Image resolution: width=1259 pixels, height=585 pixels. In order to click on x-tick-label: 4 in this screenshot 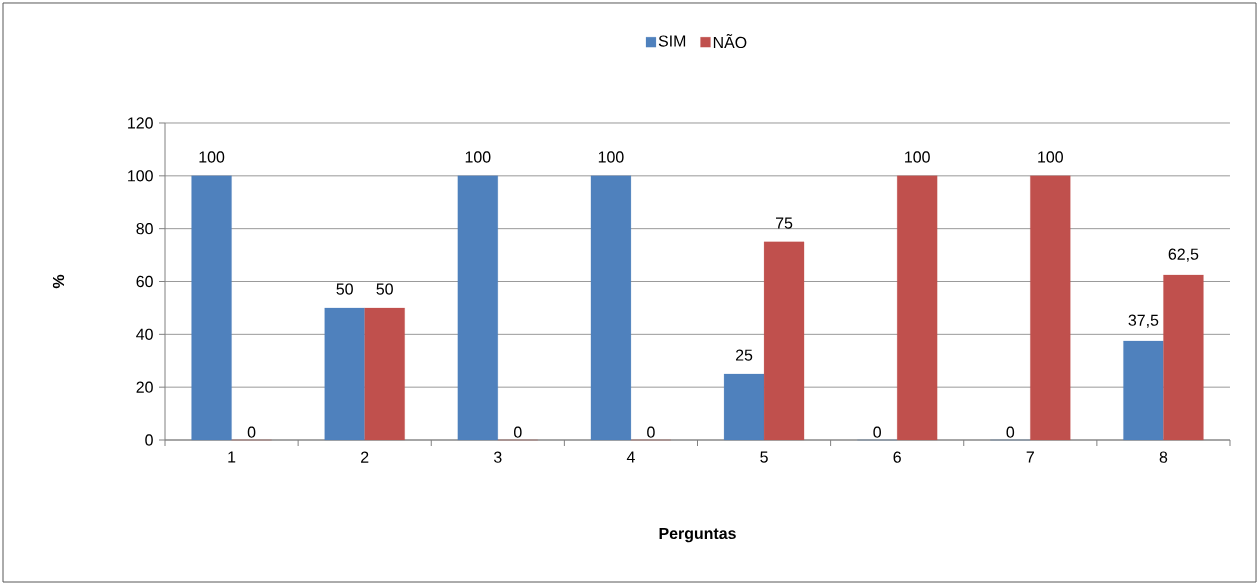, I will do `click(630, 457)`.